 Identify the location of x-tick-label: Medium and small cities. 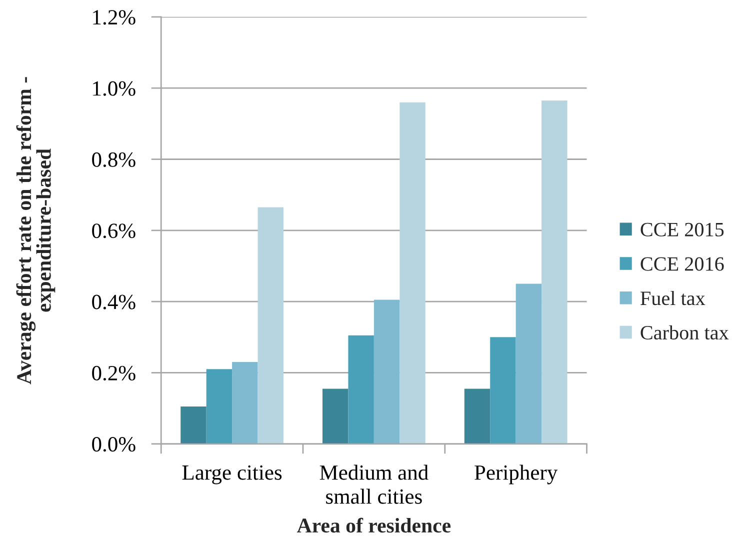
(374, 484).